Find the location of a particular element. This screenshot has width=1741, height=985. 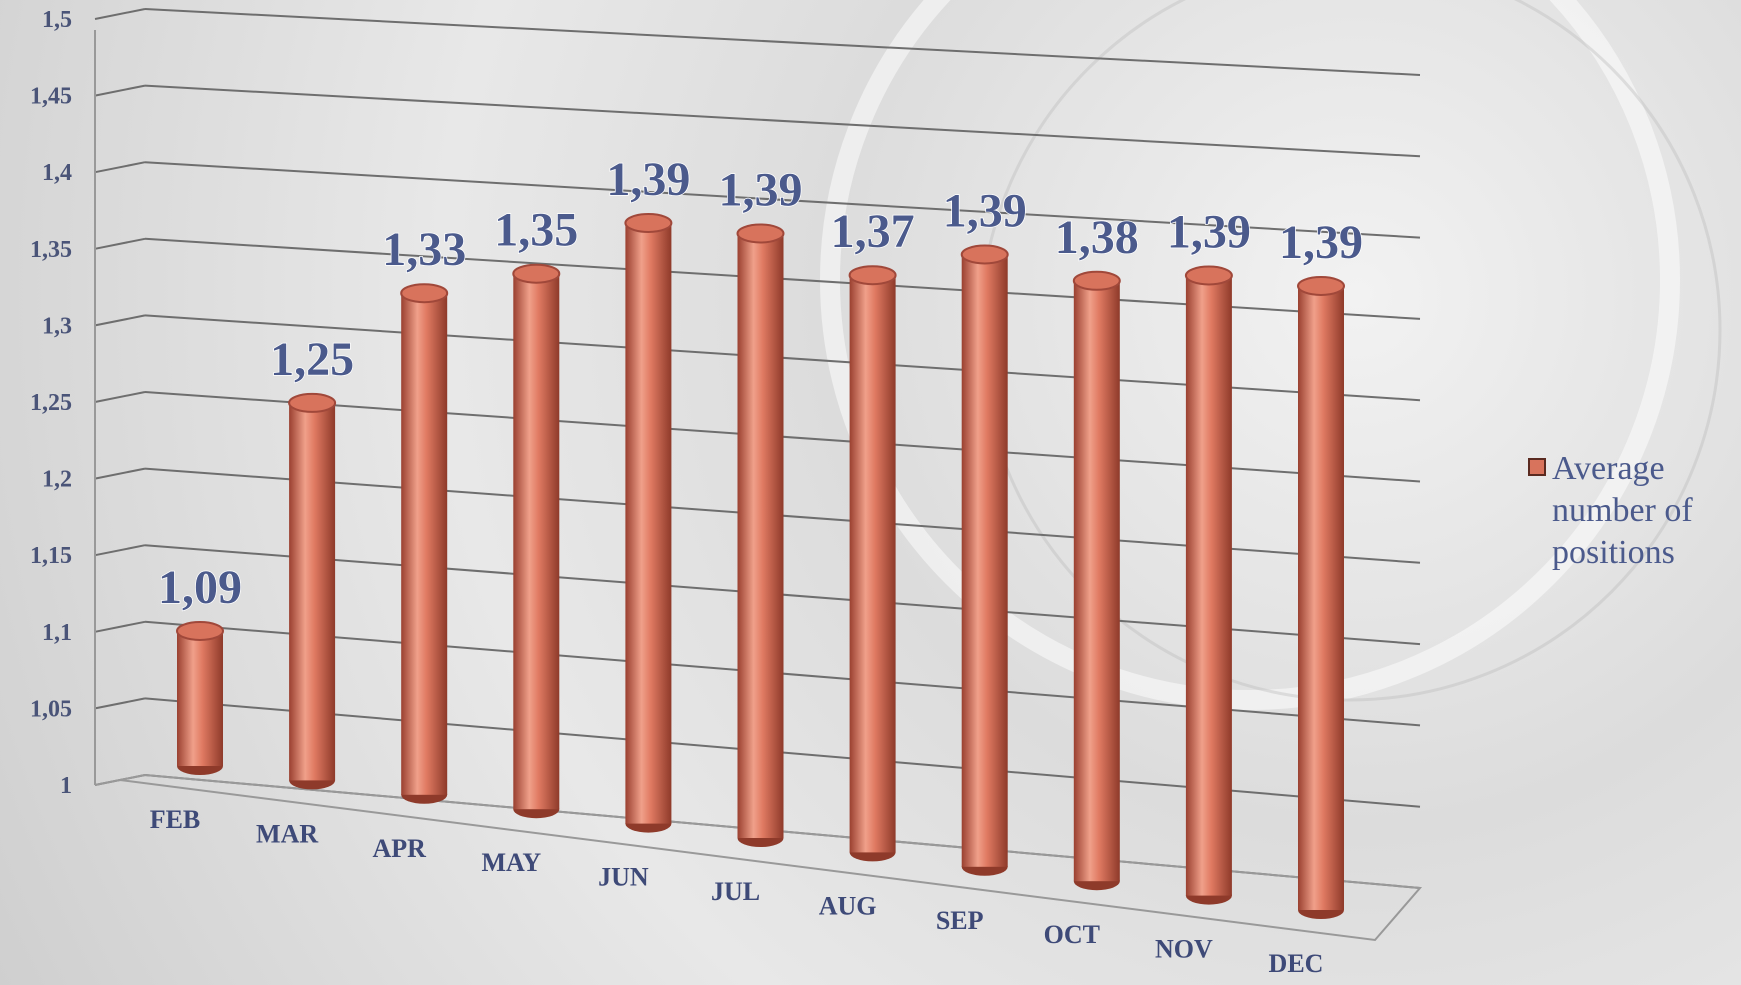

x-tick-label: SEP is located at coordinates (960, 920).